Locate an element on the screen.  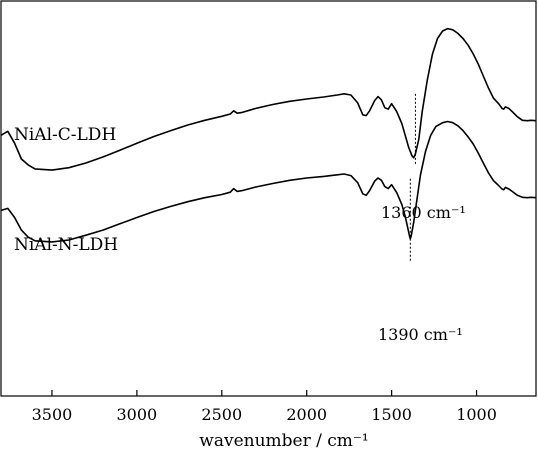
x-tick-label-1500: 1500 is located at coordinates (391, 414).